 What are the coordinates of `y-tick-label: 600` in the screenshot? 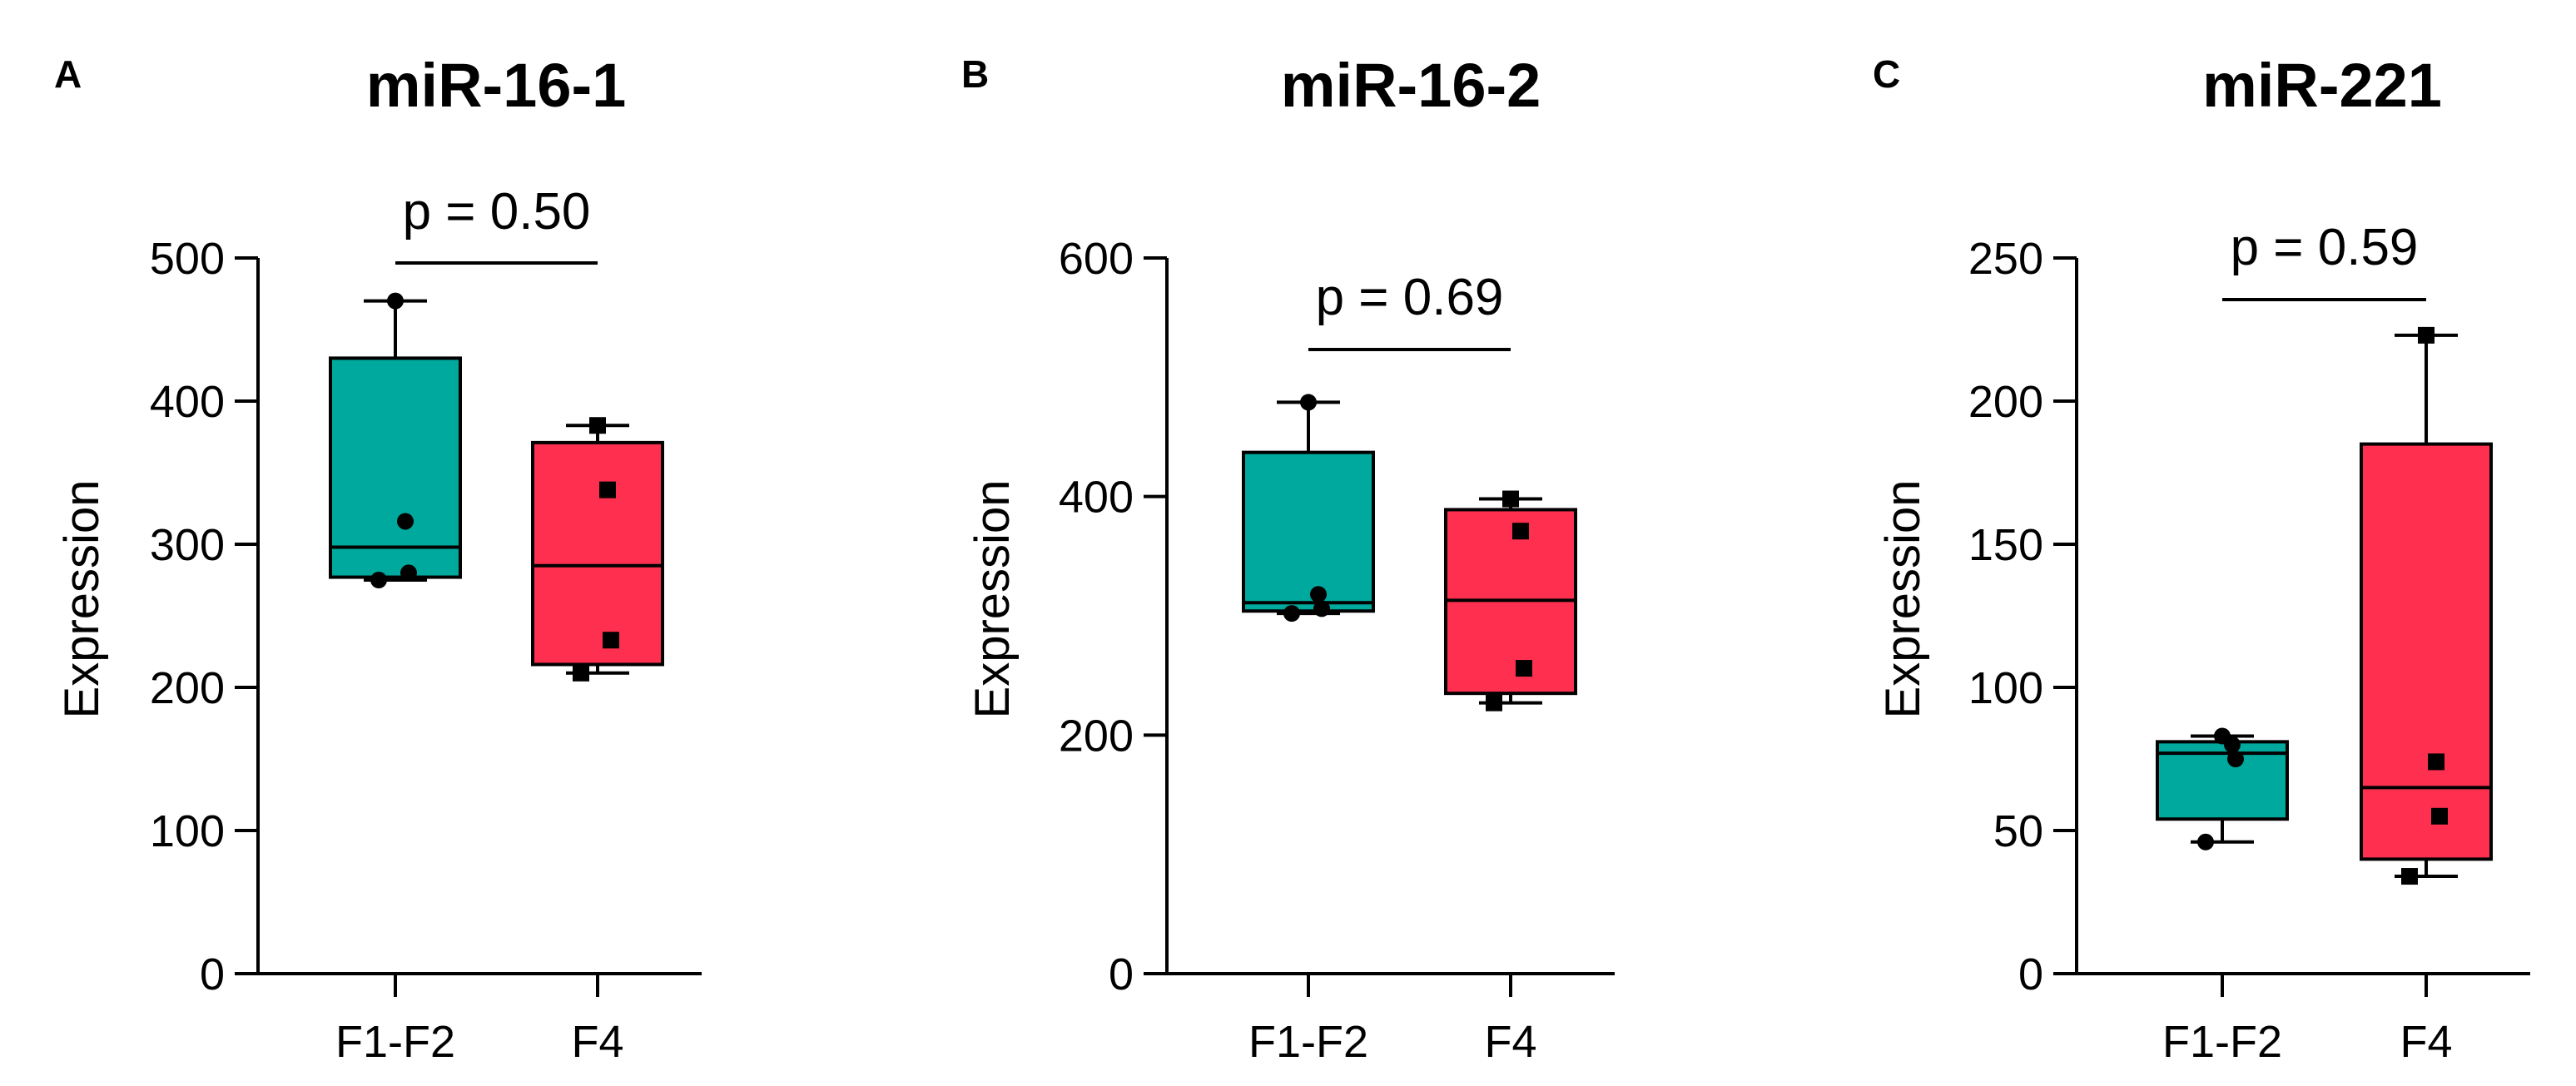 It's located at (1096, 259).